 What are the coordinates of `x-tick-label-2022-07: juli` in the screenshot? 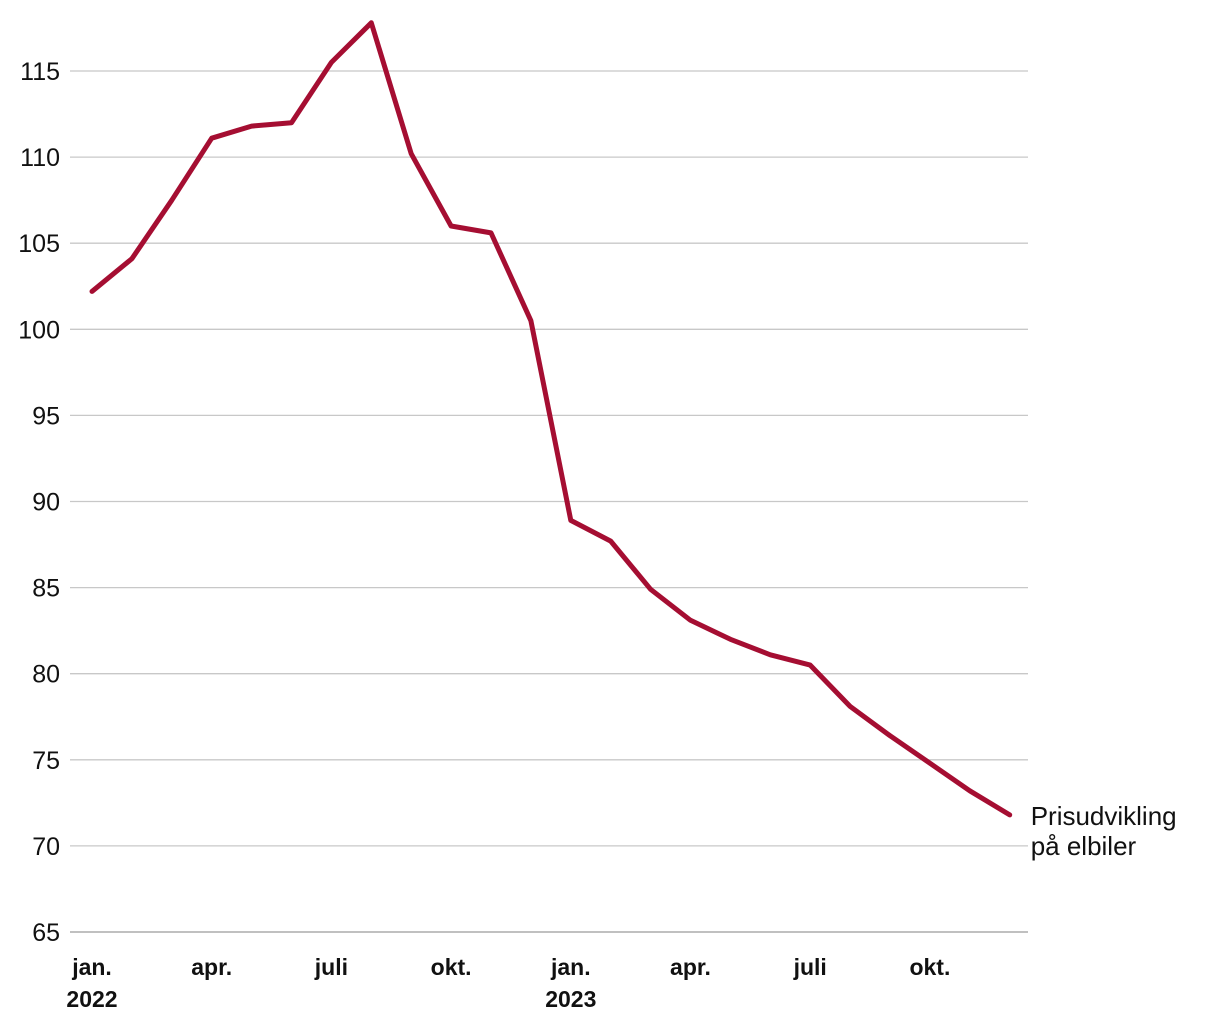 It's located at (331, 967).